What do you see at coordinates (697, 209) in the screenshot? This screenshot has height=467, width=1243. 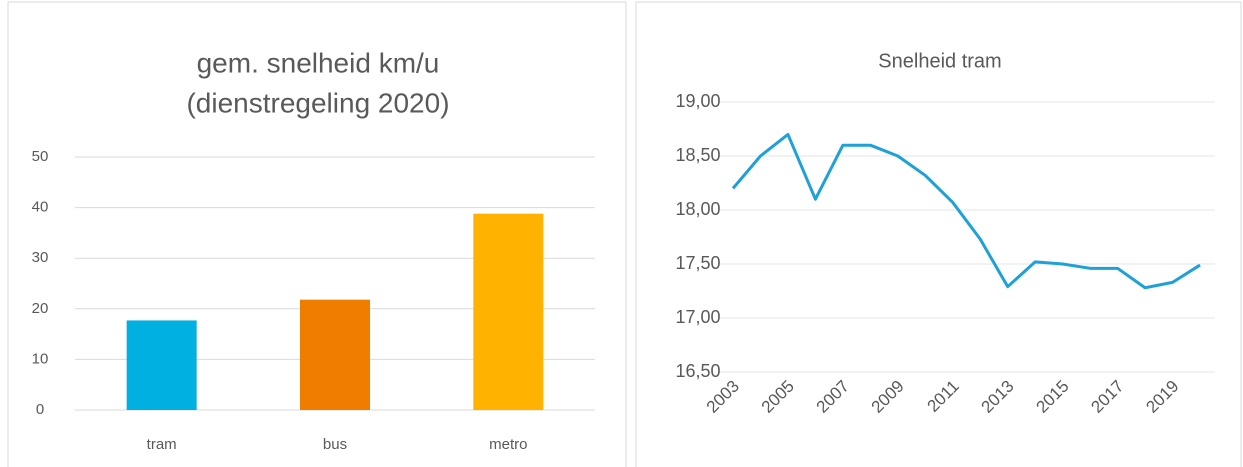 I see `y-tick-label: 18,00` at bounding box center [697, 209].